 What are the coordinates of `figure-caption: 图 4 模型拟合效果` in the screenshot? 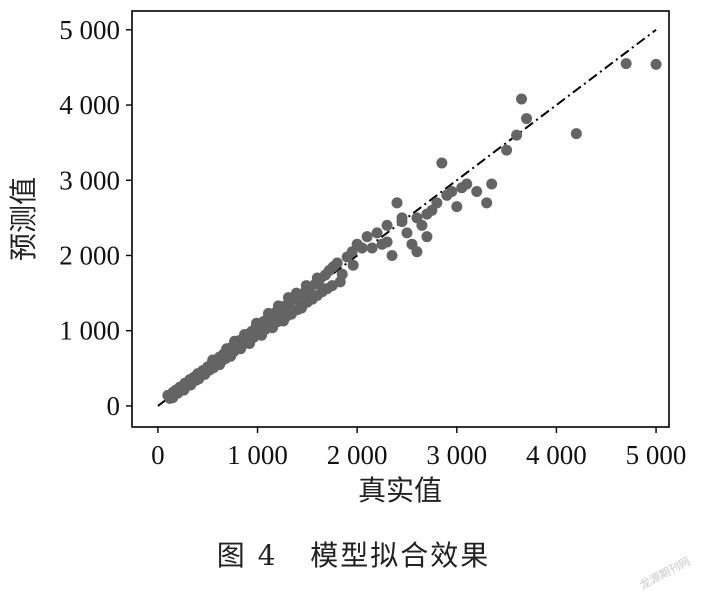 It's located at (353, 554).